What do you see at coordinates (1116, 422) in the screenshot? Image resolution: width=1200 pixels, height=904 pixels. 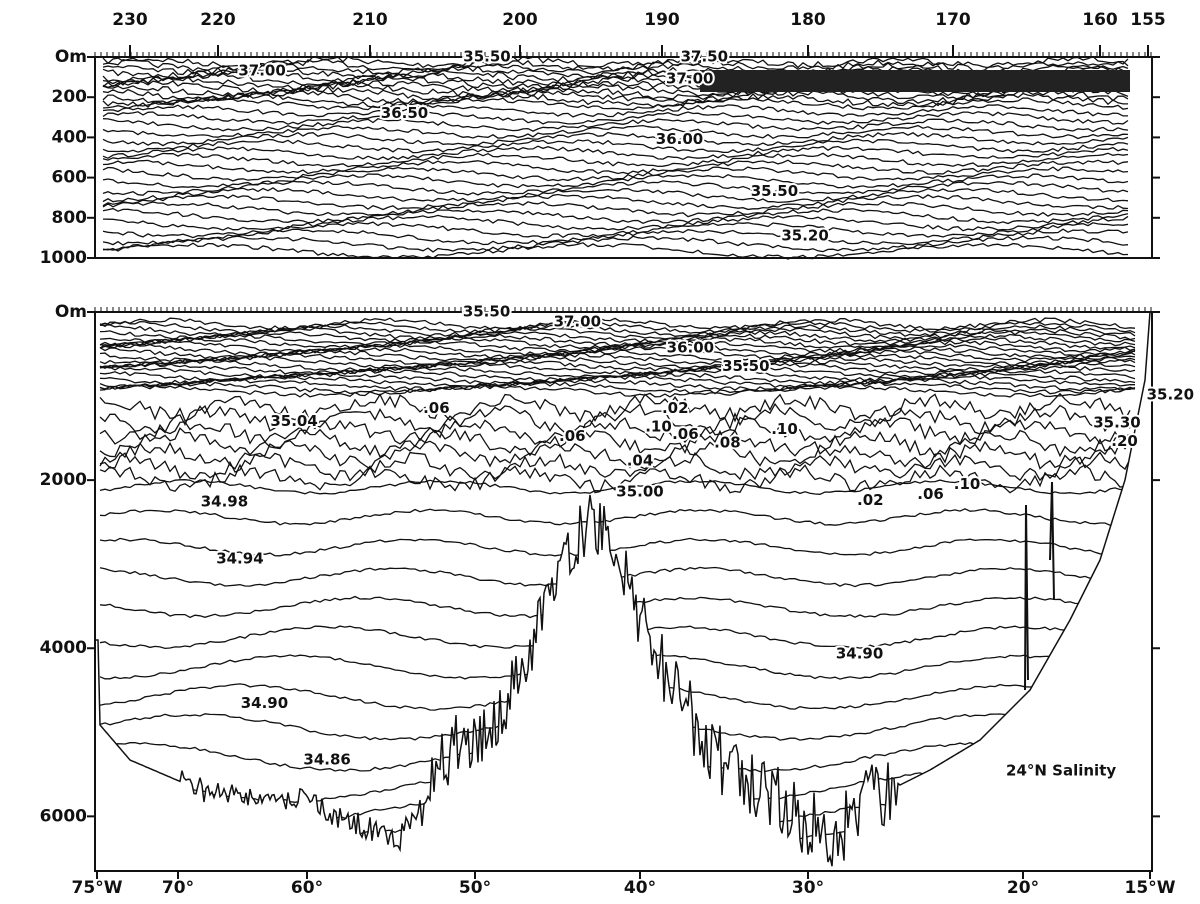 I see `contour-label: 35.30` at bounding box center [1116, 422].